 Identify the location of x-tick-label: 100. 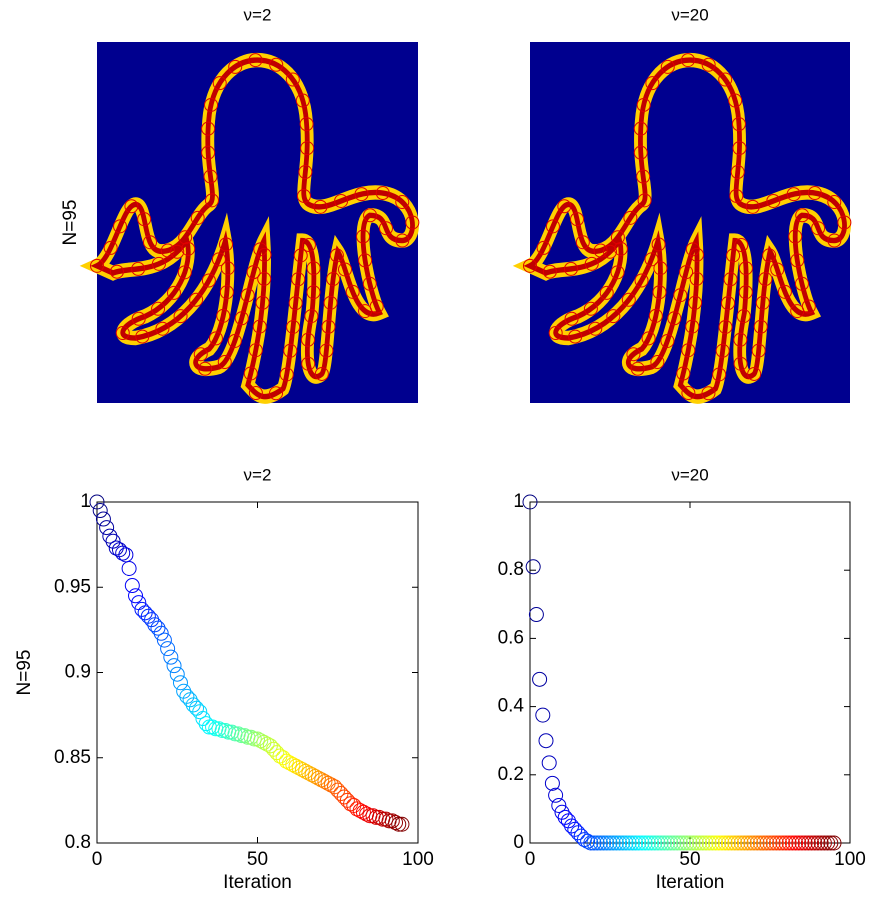
(418, 859).